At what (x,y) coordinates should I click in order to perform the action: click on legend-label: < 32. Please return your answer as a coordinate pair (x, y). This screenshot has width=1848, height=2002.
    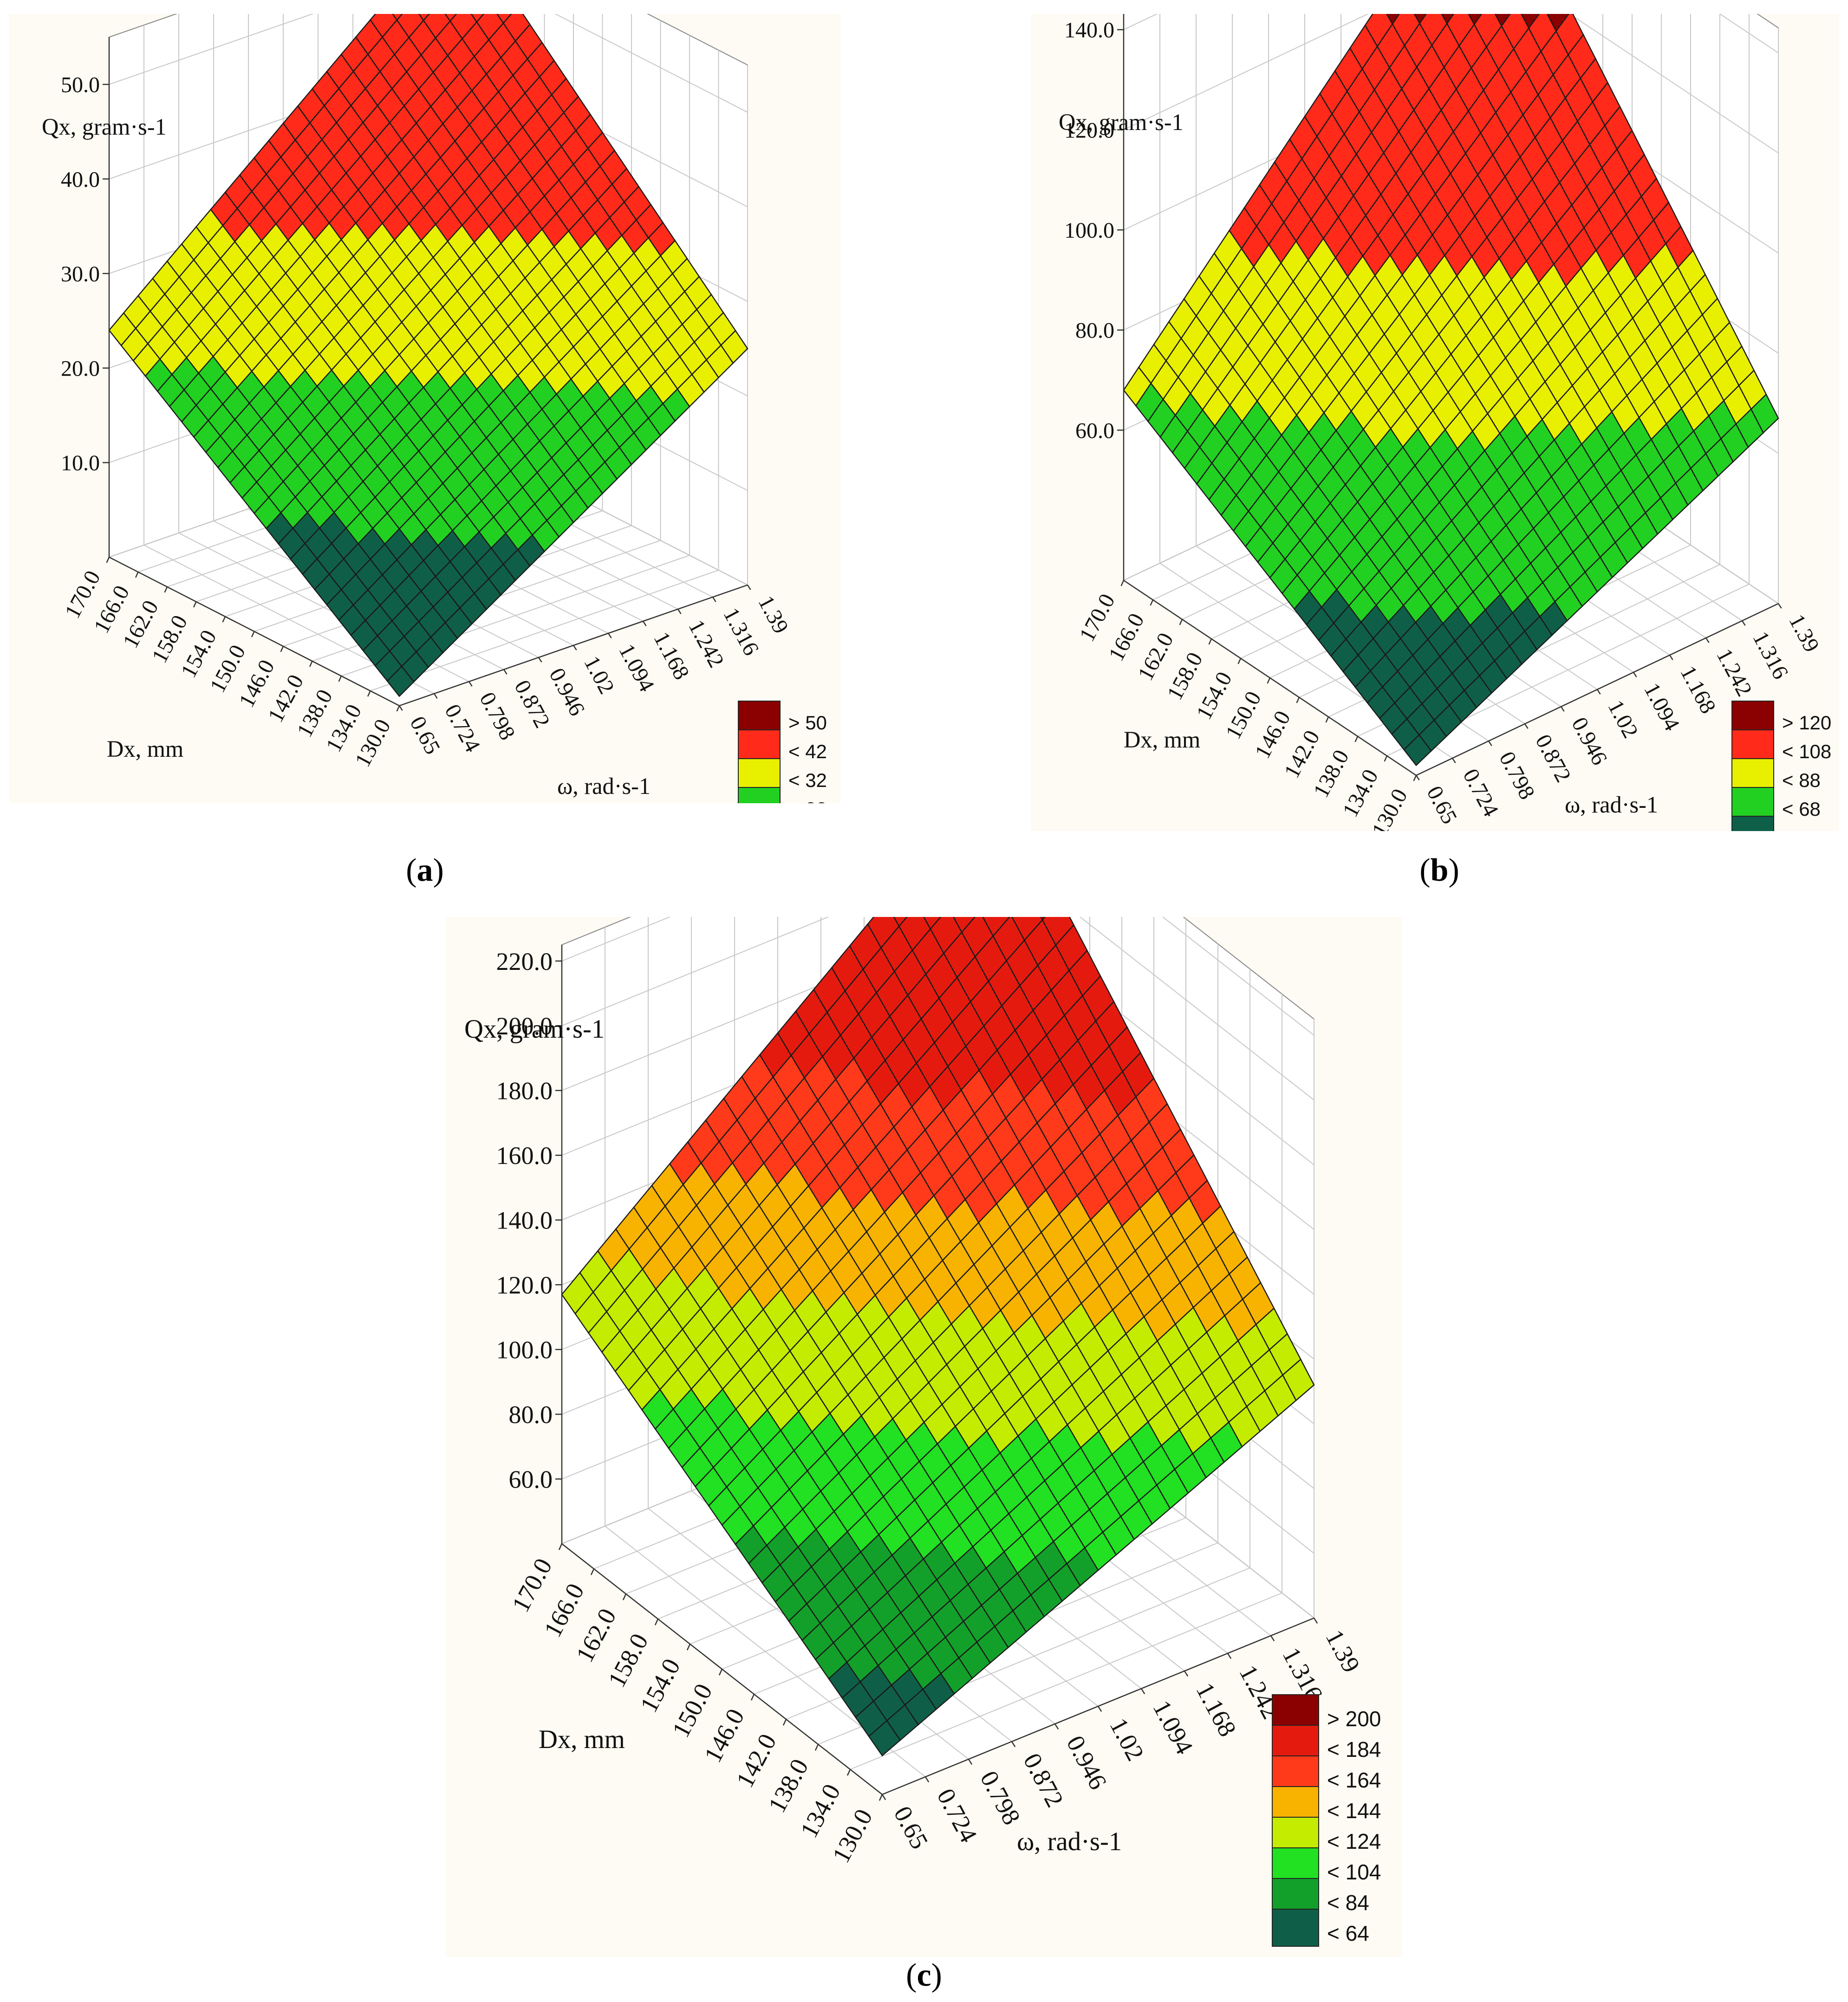
    Looking at the image, I should click on (807, 780).